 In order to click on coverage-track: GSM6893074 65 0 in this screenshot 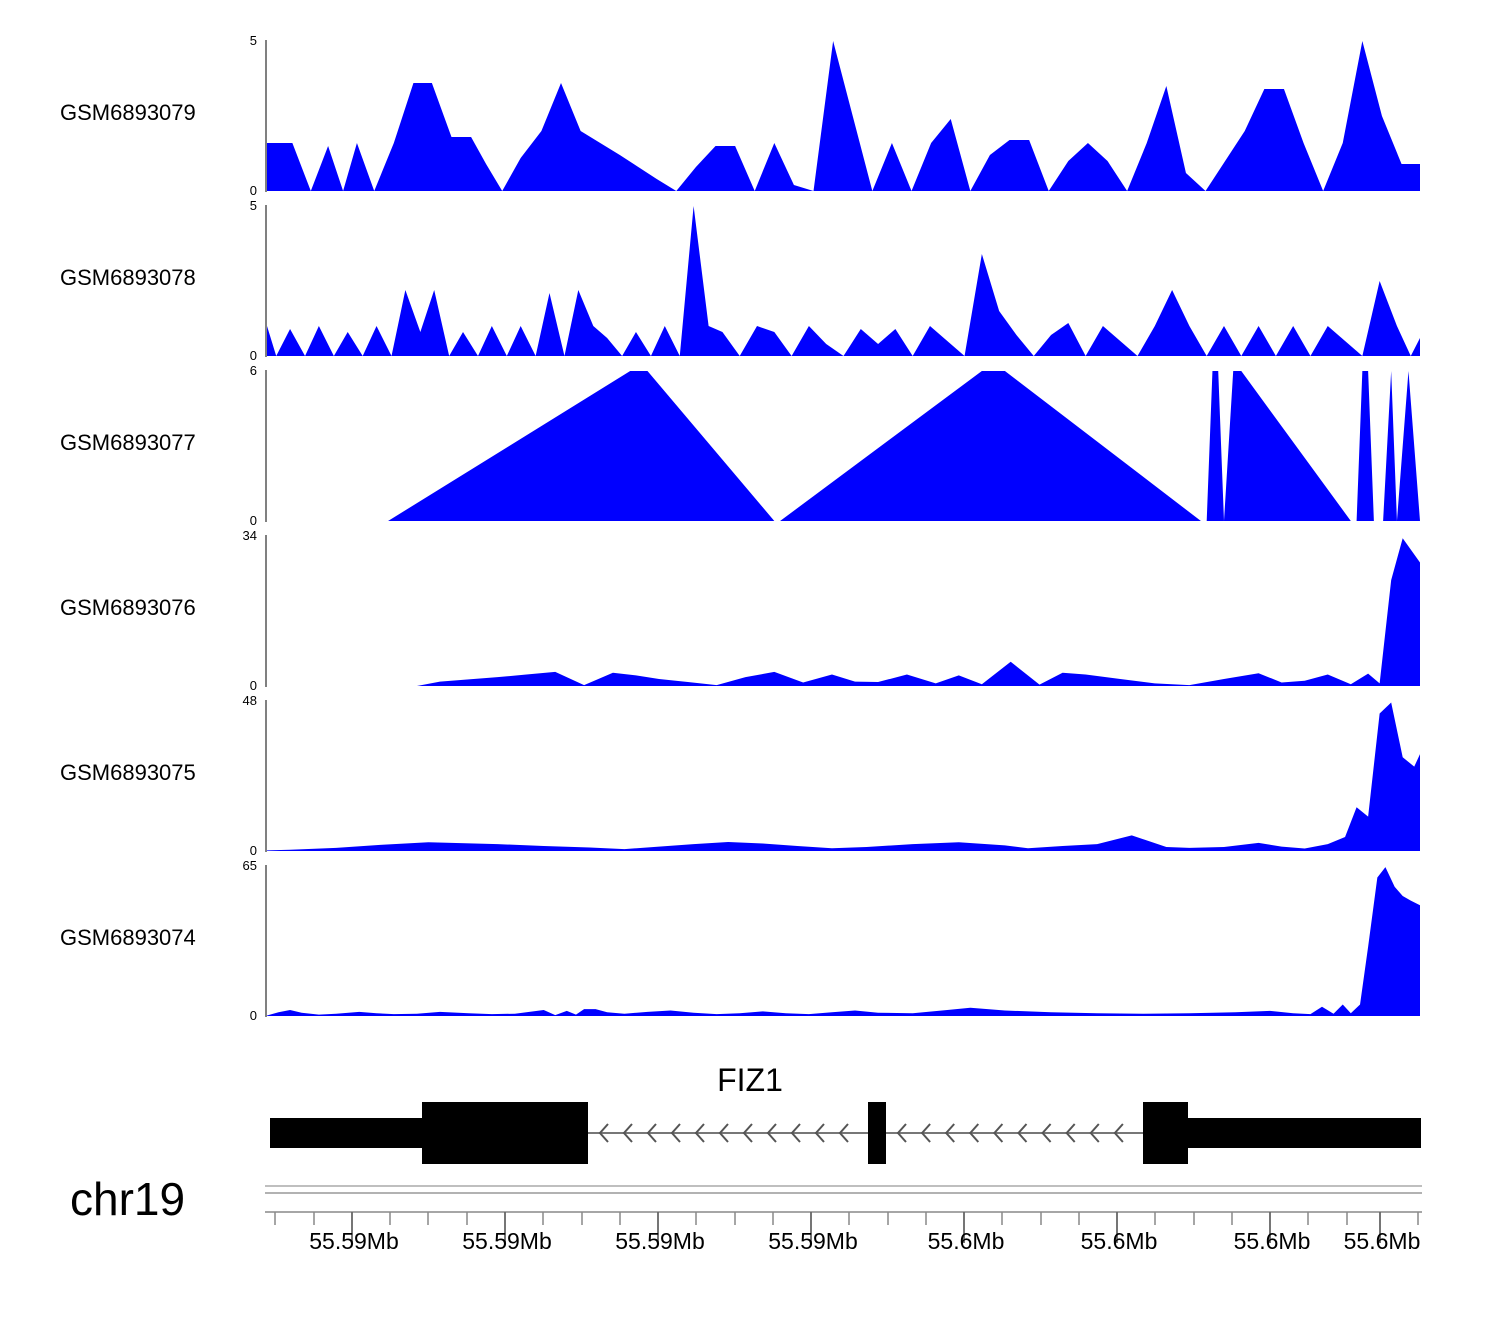, I will do `click(750, 940)`.